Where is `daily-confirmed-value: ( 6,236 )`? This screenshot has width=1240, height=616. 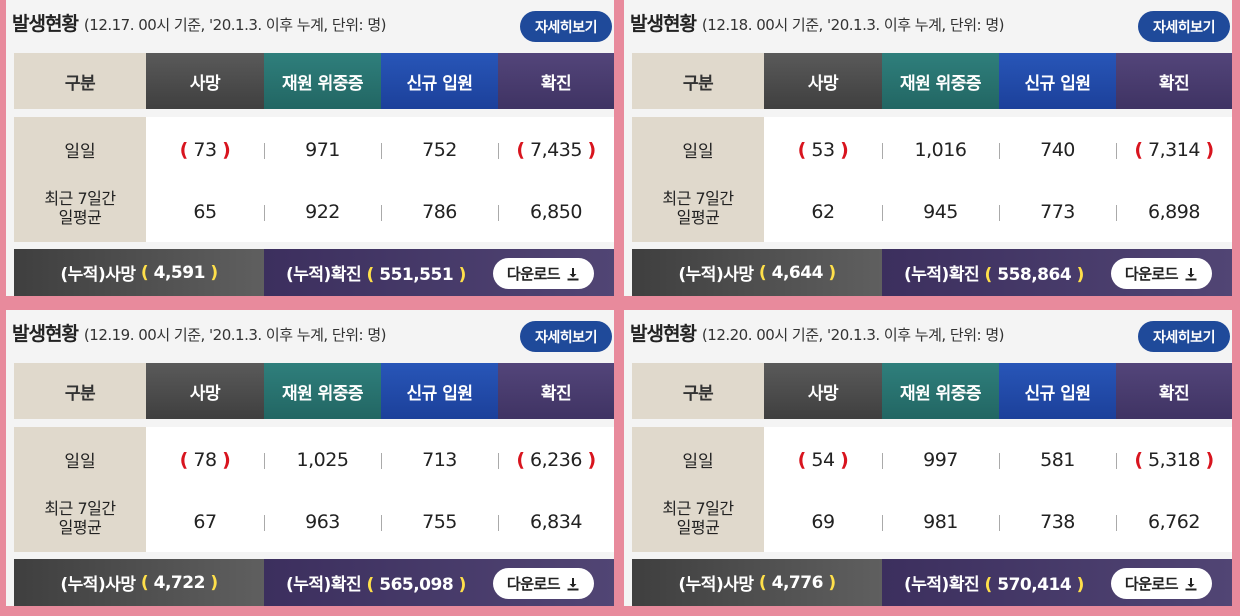
daily-confirmed-value: ( 6,236 ) is located at coordinates (556, 460).